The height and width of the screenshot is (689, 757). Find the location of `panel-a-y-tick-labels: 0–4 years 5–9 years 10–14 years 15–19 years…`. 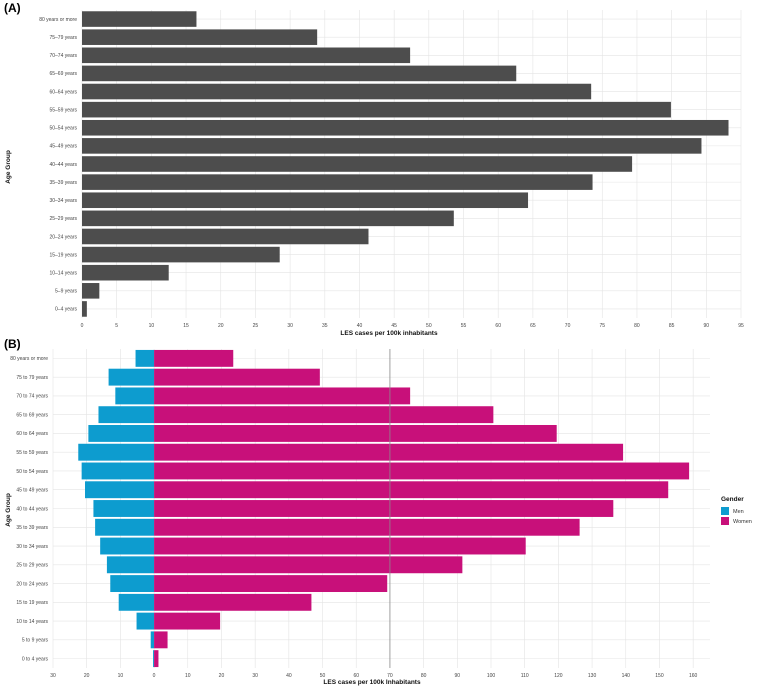

panel-a-y-tick-labels: 0–4 years 5–9 years 10–14 years 15–19 years… is located at coordinates (58, 165).